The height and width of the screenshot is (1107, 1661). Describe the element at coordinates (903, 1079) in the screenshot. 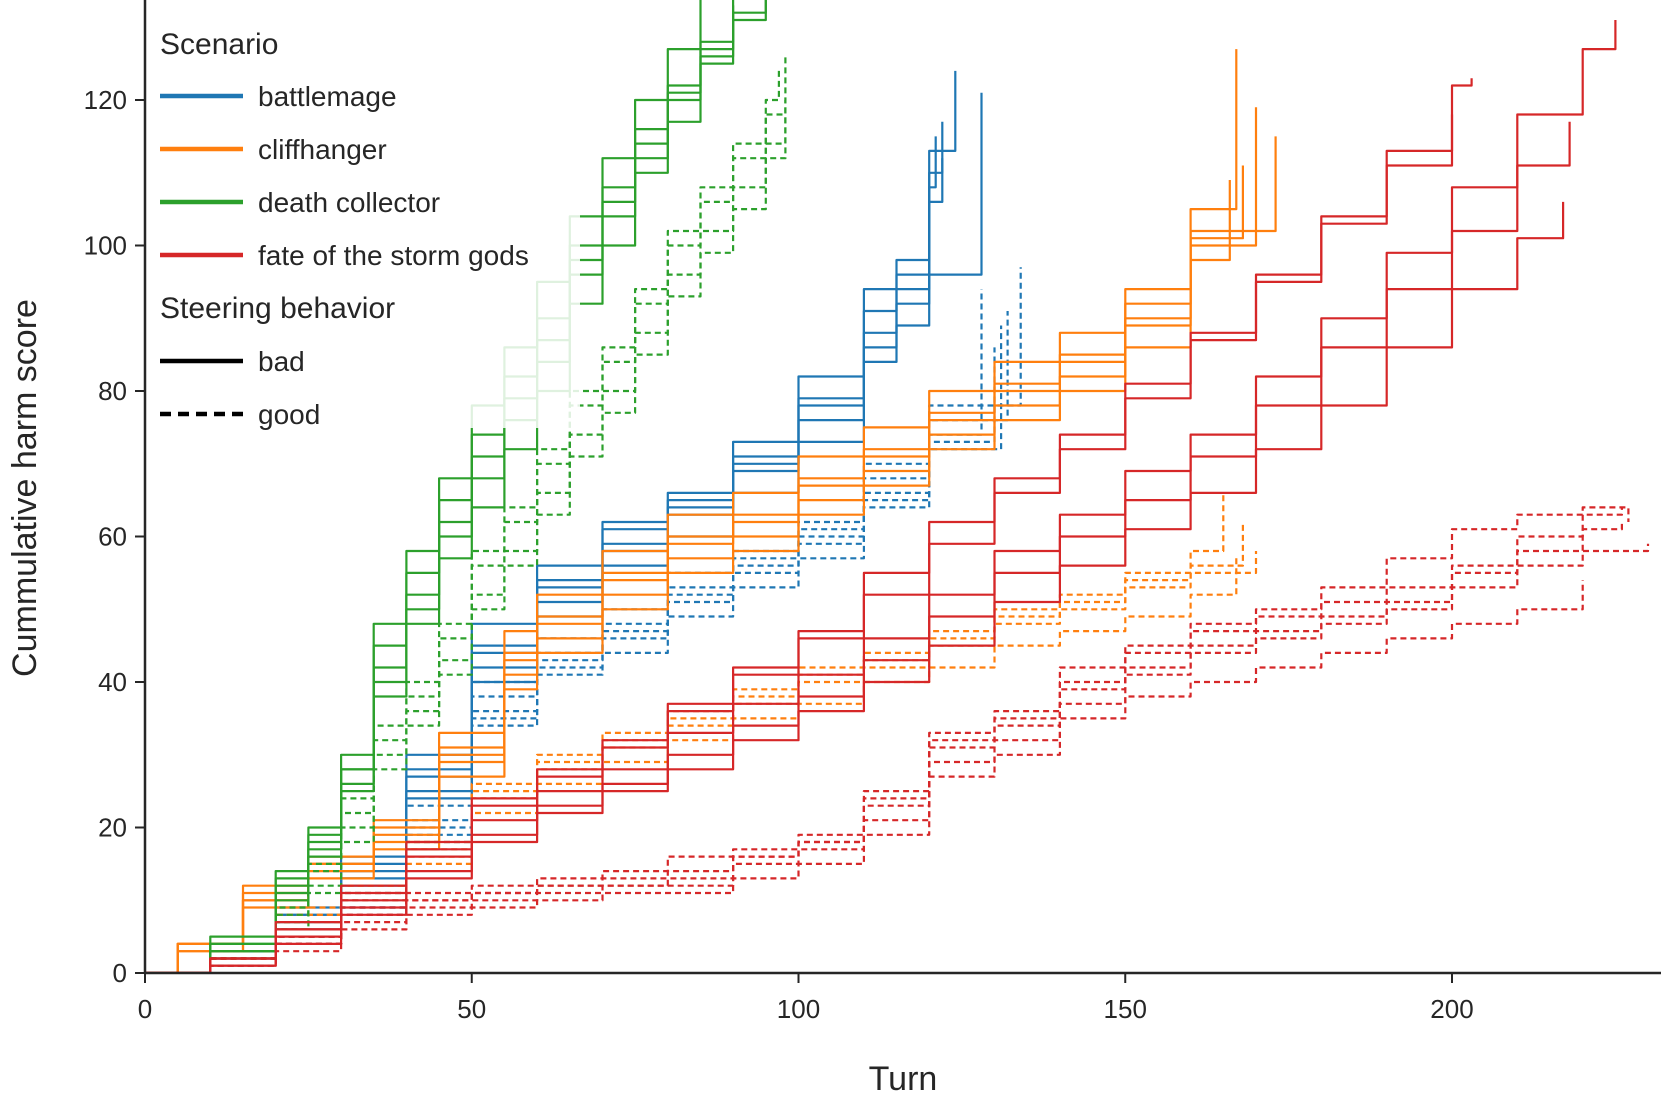

I see `x-axis-label: Turn` at that location.